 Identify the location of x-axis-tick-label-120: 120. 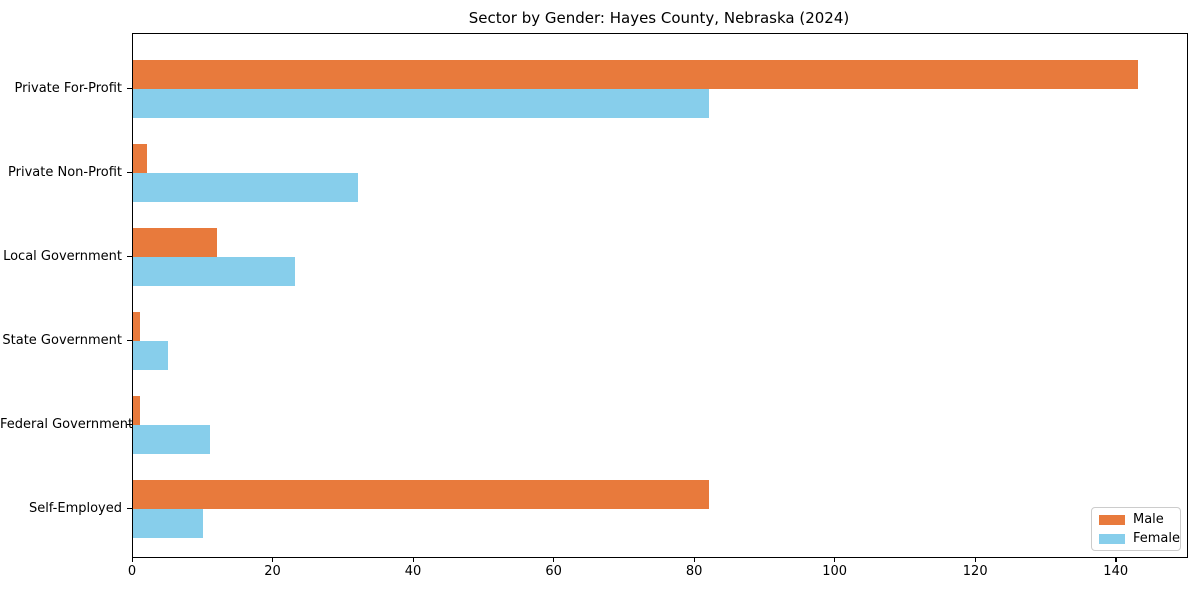
(975, 571).